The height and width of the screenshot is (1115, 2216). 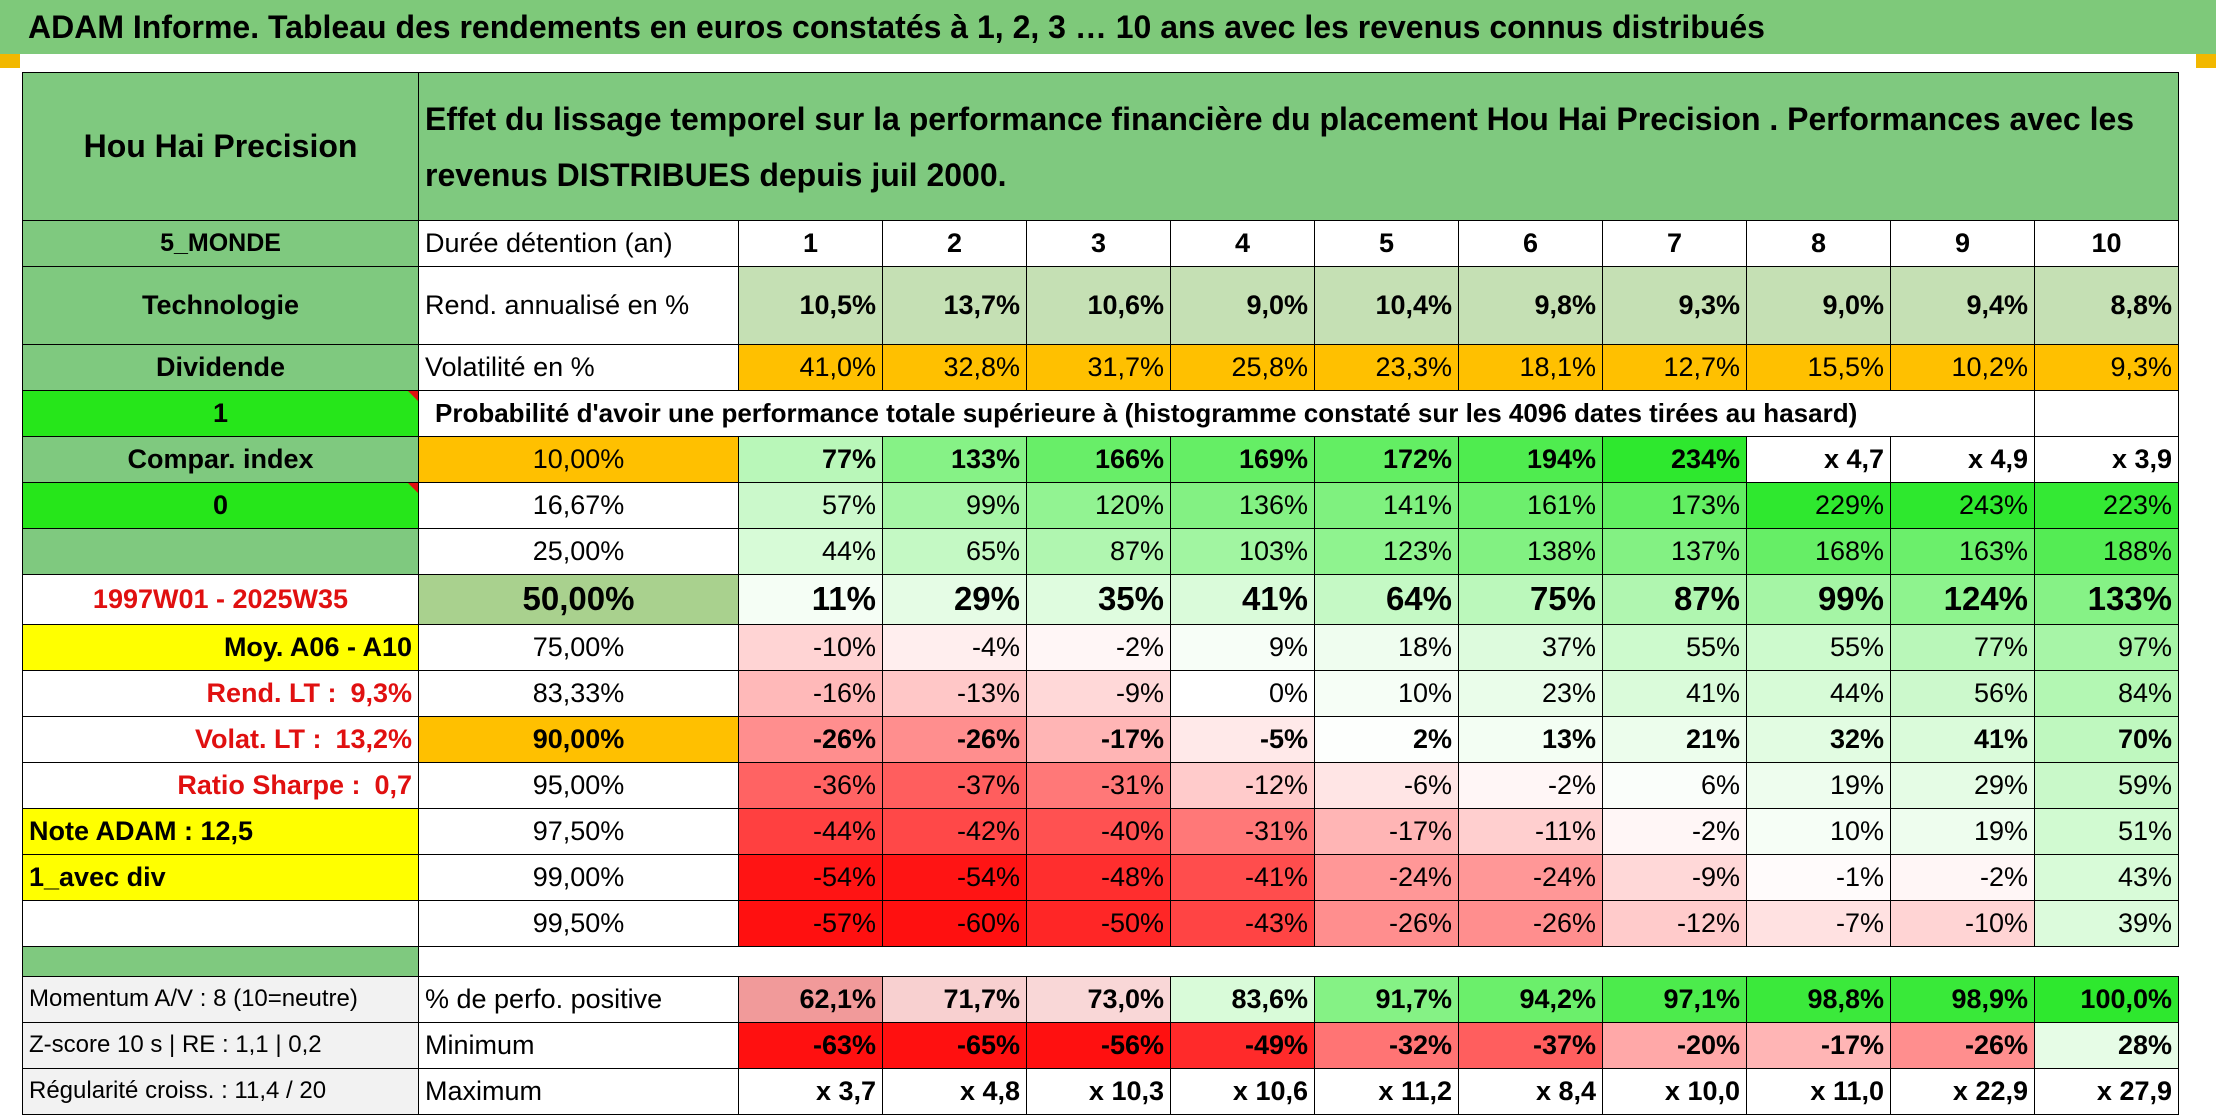 I want to click on summary-value: x 10,6, so click(x=1242, y=1091).